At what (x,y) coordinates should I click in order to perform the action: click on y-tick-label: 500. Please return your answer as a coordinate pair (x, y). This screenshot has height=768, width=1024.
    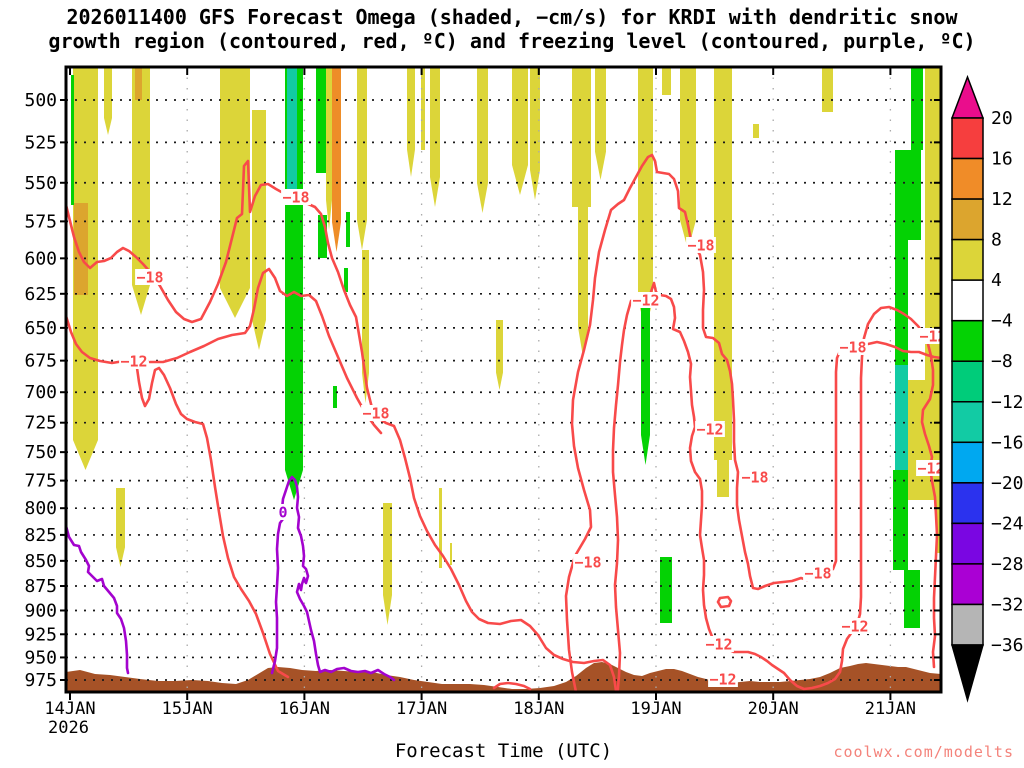
    Looking at the image, I should click on (40, 100).